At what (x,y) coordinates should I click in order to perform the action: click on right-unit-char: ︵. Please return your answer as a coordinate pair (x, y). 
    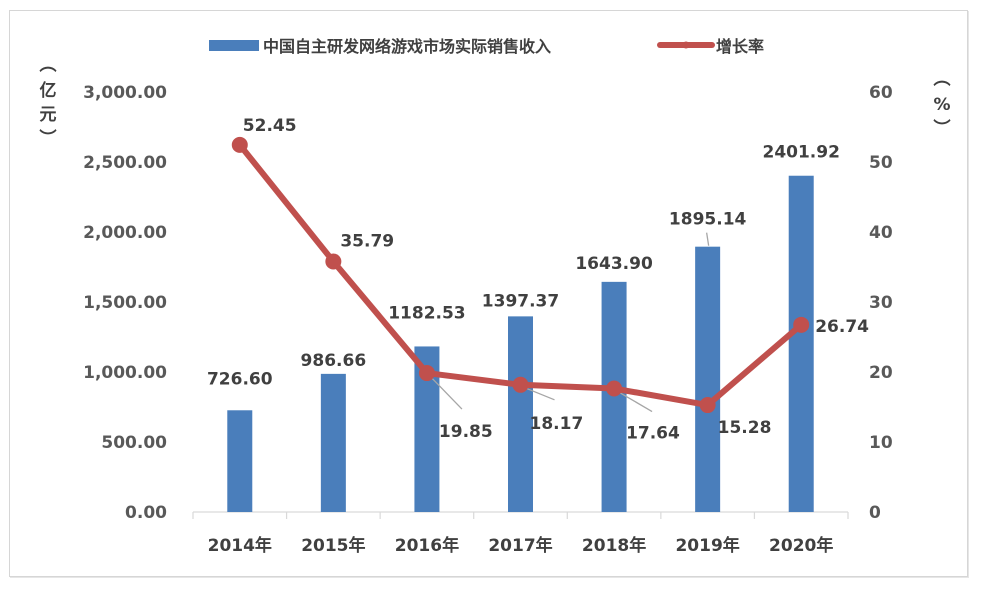
    Looking at the image, I should click on (942, 79).